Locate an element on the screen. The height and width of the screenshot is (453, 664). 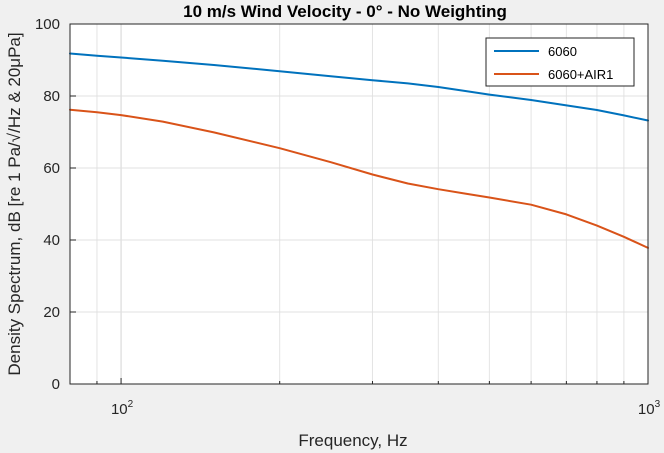
x-tick-labels: 10² 10³ is located at coordinates (386, 408).